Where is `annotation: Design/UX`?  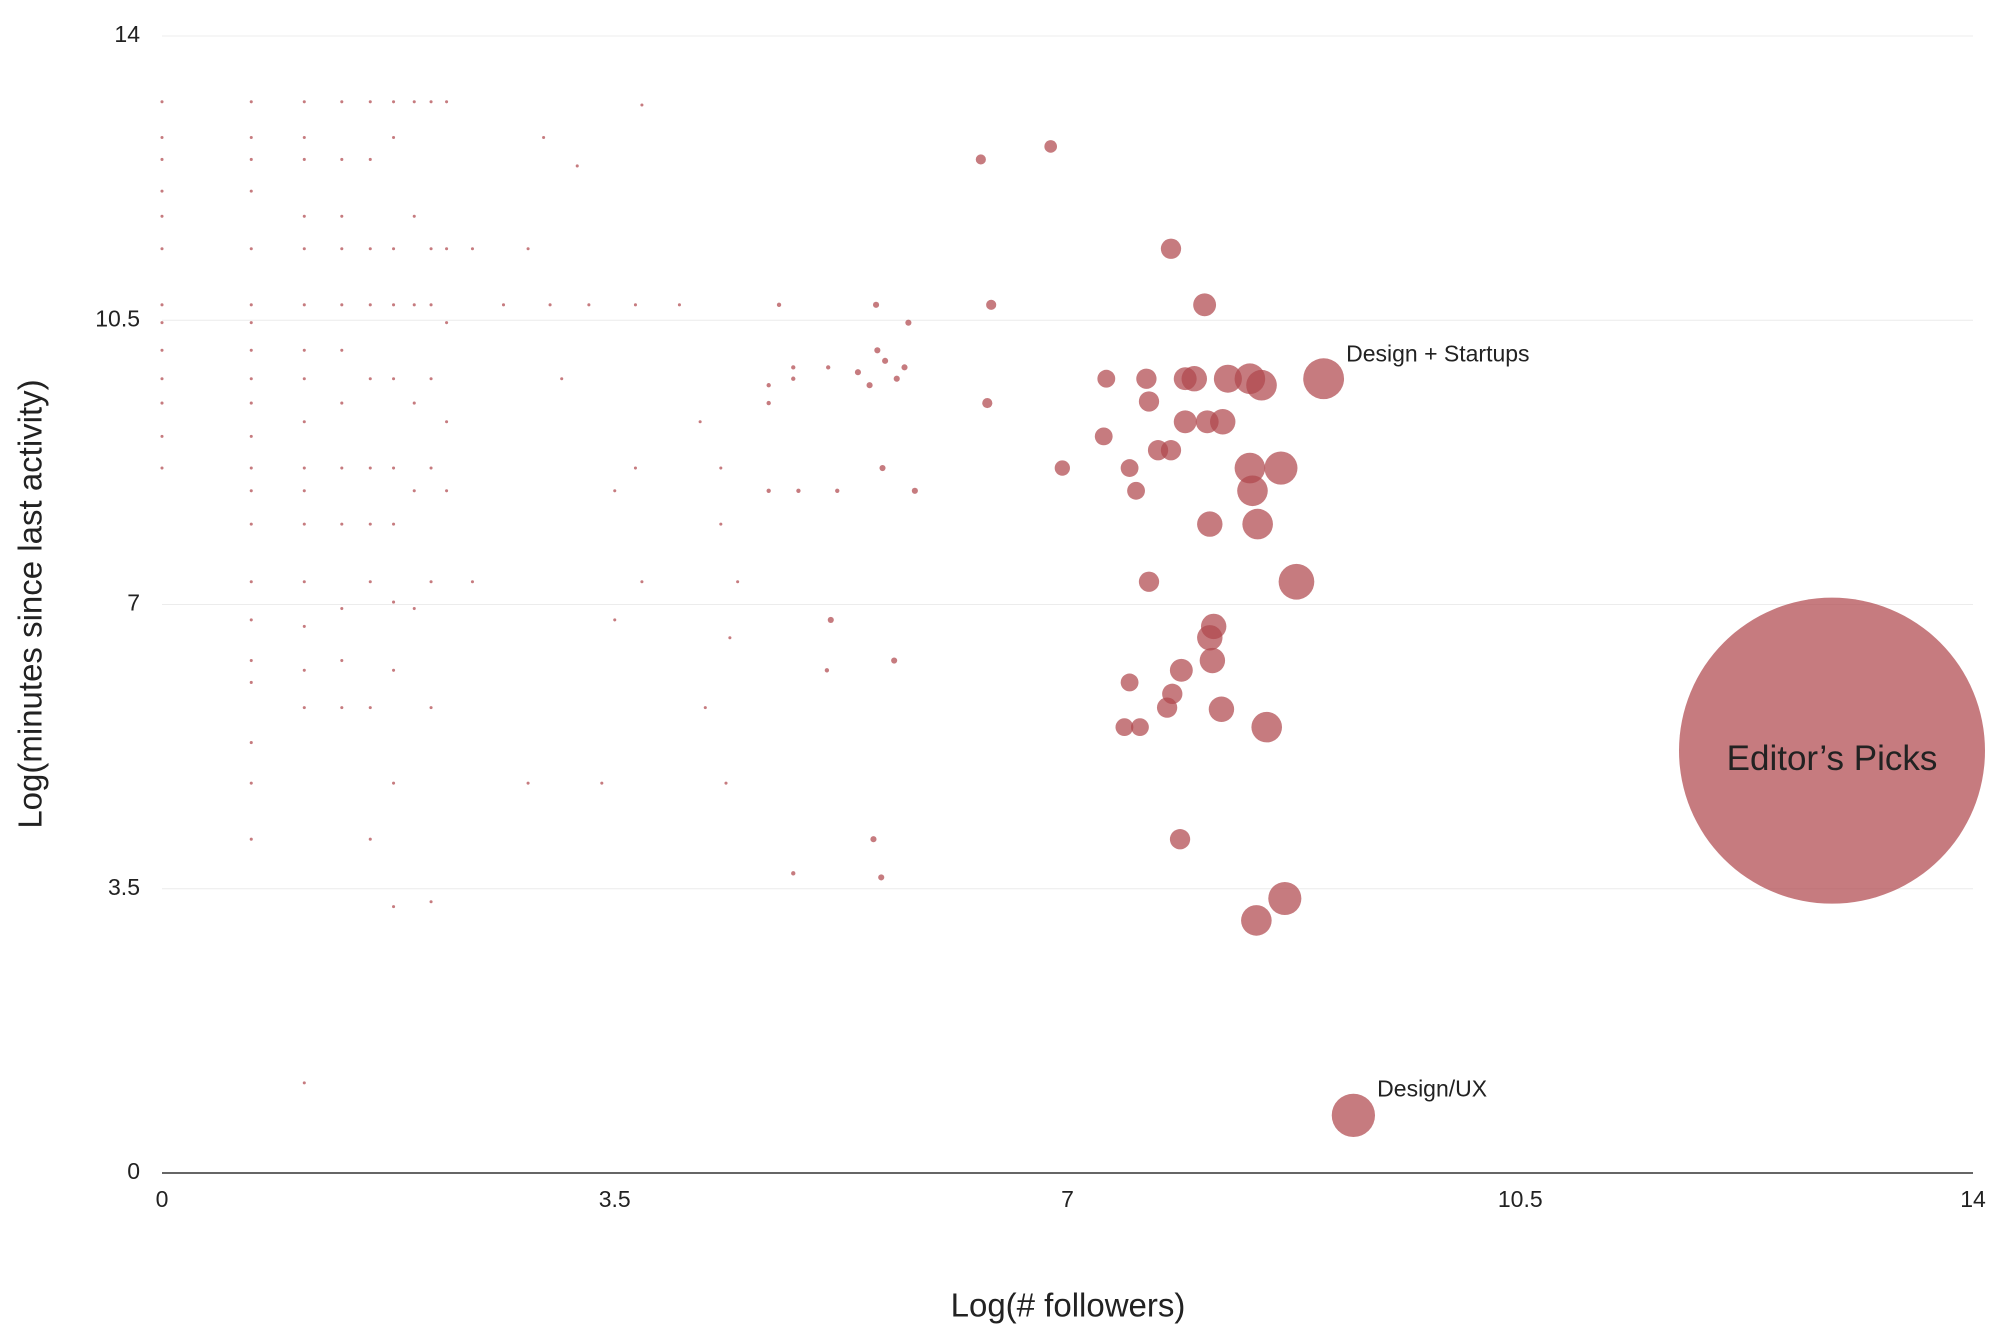 annotation: Design/UX is located at coordinates (1432, 1089).